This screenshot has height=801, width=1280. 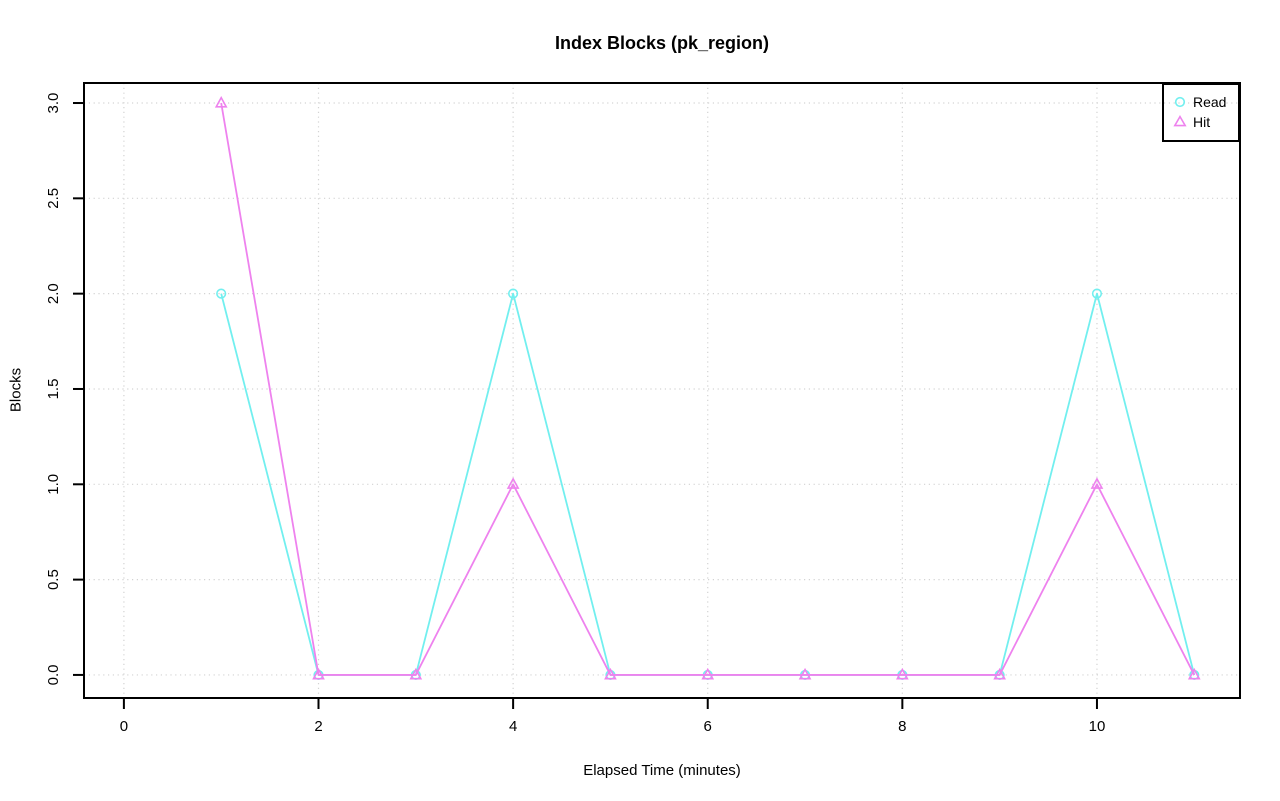 I want to click on legend-item-read: Read, so click(x=1205, y=102).